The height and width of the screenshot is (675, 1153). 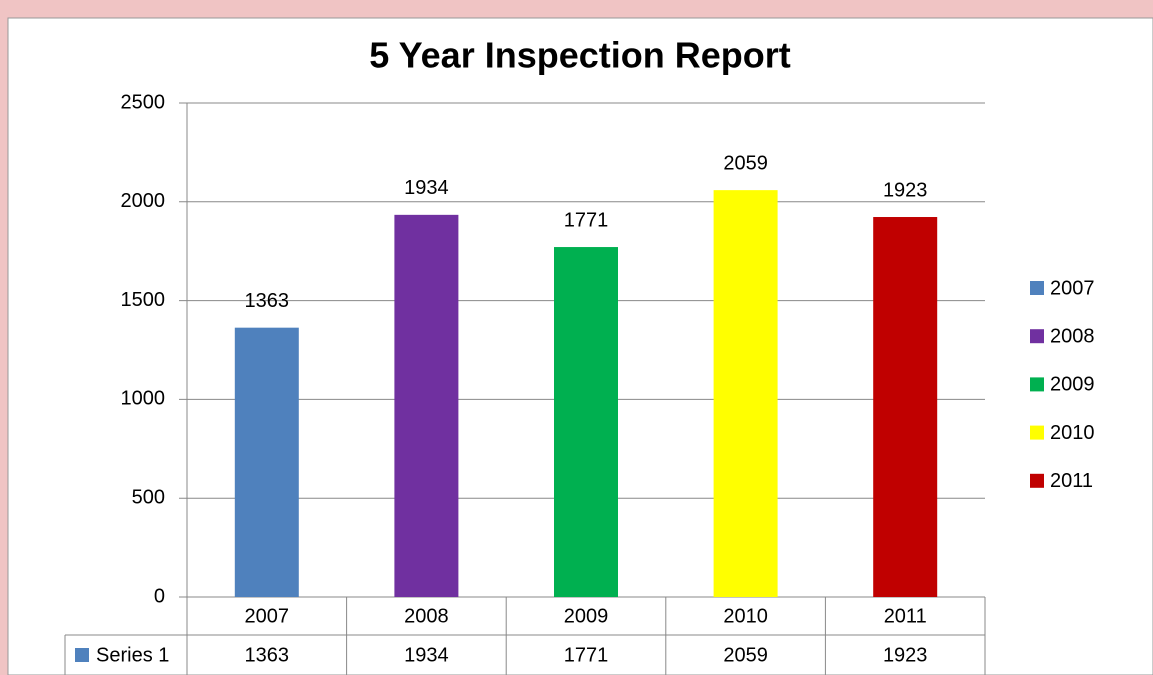 What do you see at coordinates (579, 55) in the screenshot?
I see `chart-title: 5 Year Inspection Report` at bounding box center [579, 55].